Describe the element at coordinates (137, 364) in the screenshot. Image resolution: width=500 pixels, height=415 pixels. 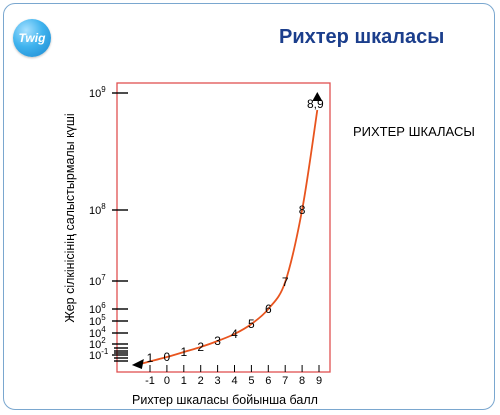
I see `curve-start-arrow` at that location.